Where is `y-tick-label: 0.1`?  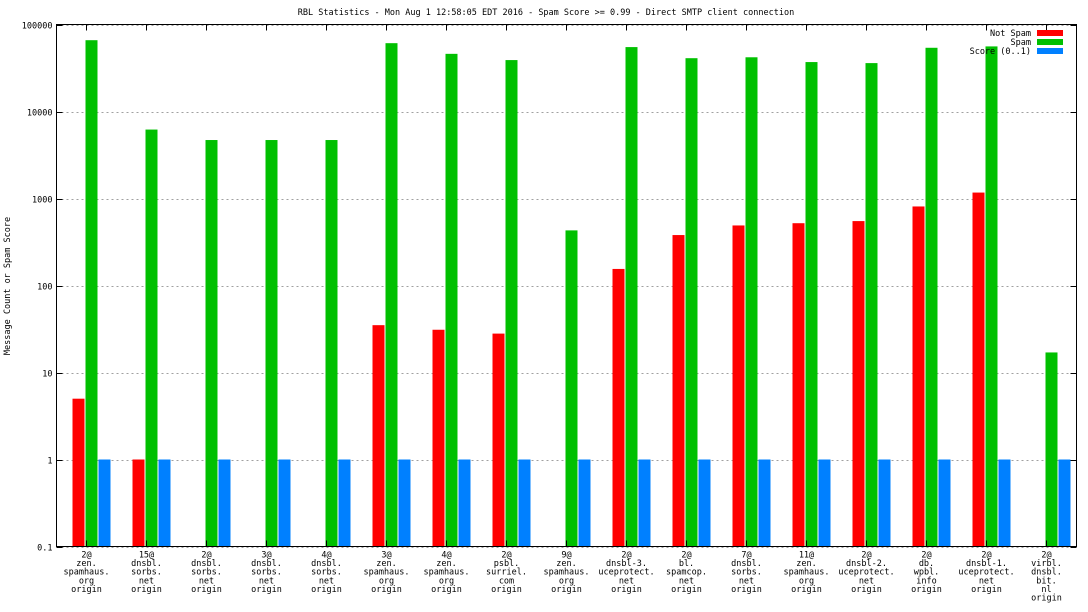
y-tick-label: 0.1 is located at coordinates (44, 549).